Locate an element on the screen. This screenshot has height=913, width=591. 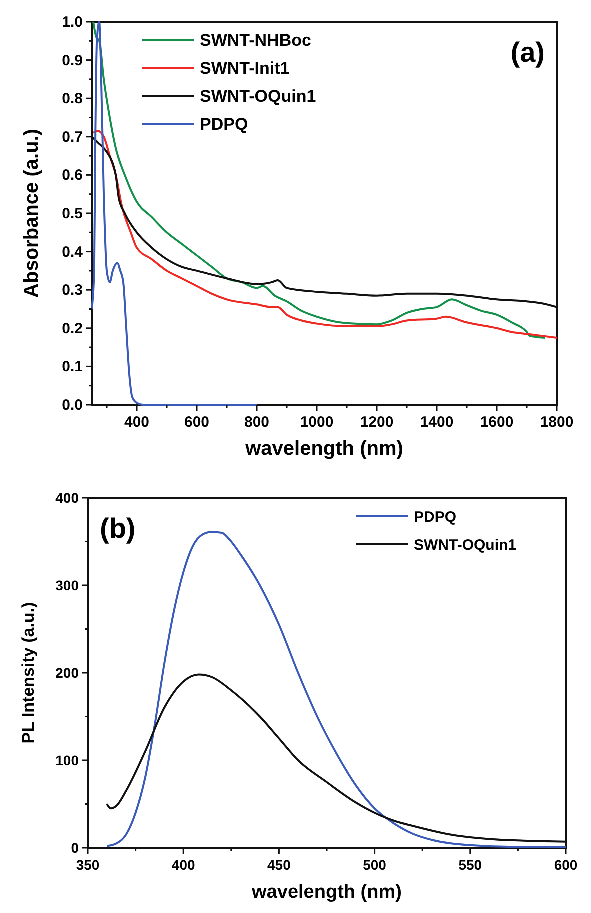
legend-label: SWNT-Init1 is located at coordinates (245, 68).